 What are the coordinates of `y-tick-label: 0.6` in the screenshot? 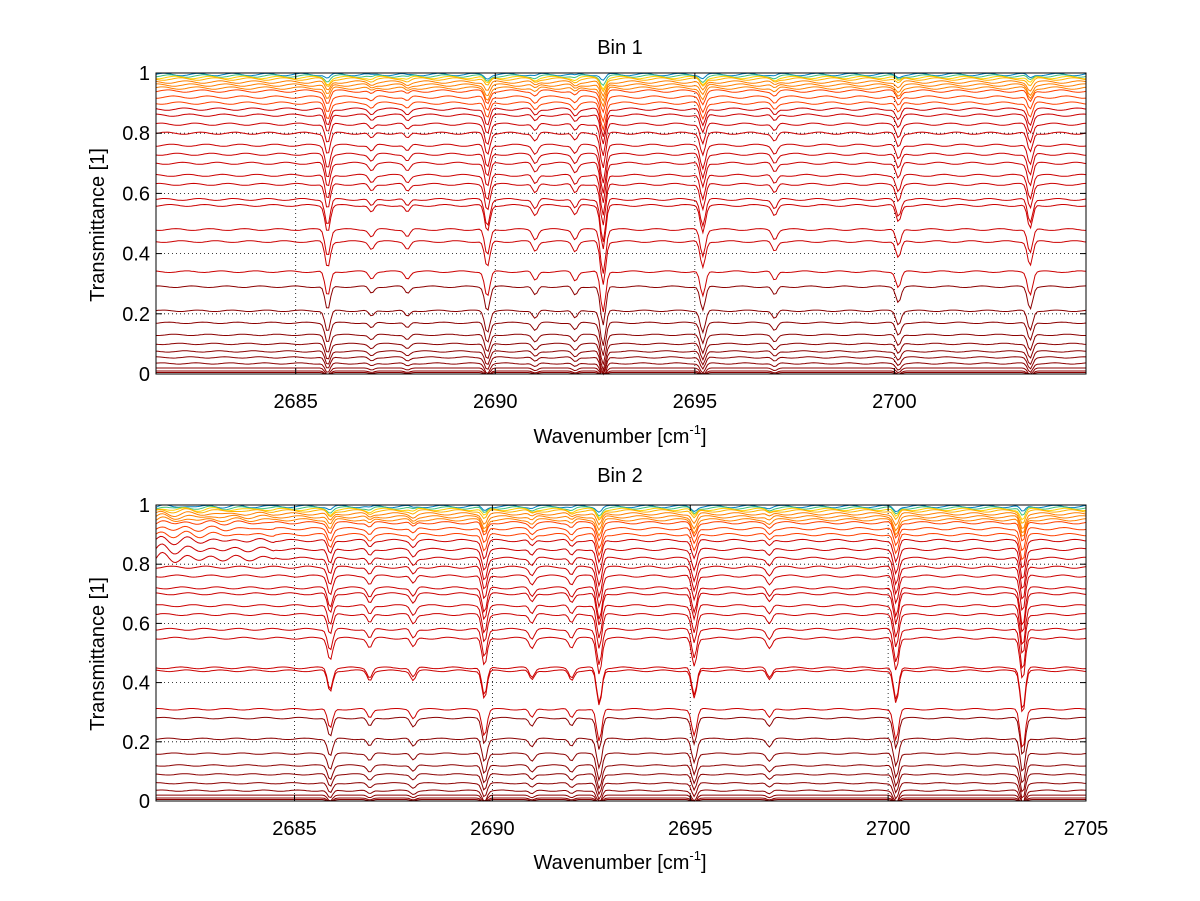 It's located at (136, 194).